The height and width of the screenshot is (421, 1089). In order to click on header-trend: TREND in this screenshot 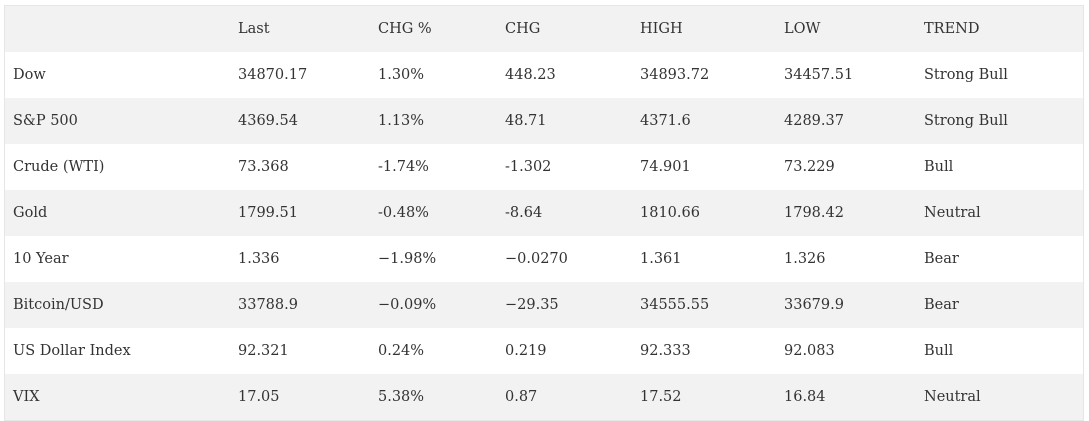, I will do `click(952, 29)`.